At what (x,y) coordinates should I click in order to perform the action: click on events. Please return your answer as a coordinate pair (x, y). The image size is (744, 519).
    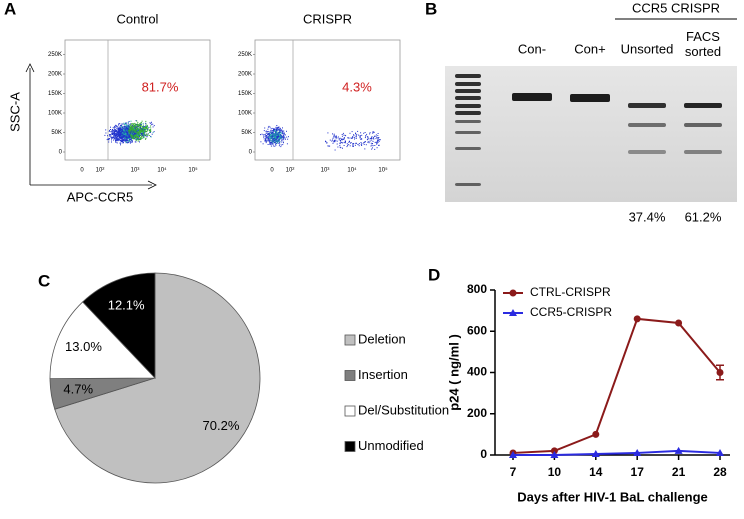
    Looking at the image, I should click on (129, 133).